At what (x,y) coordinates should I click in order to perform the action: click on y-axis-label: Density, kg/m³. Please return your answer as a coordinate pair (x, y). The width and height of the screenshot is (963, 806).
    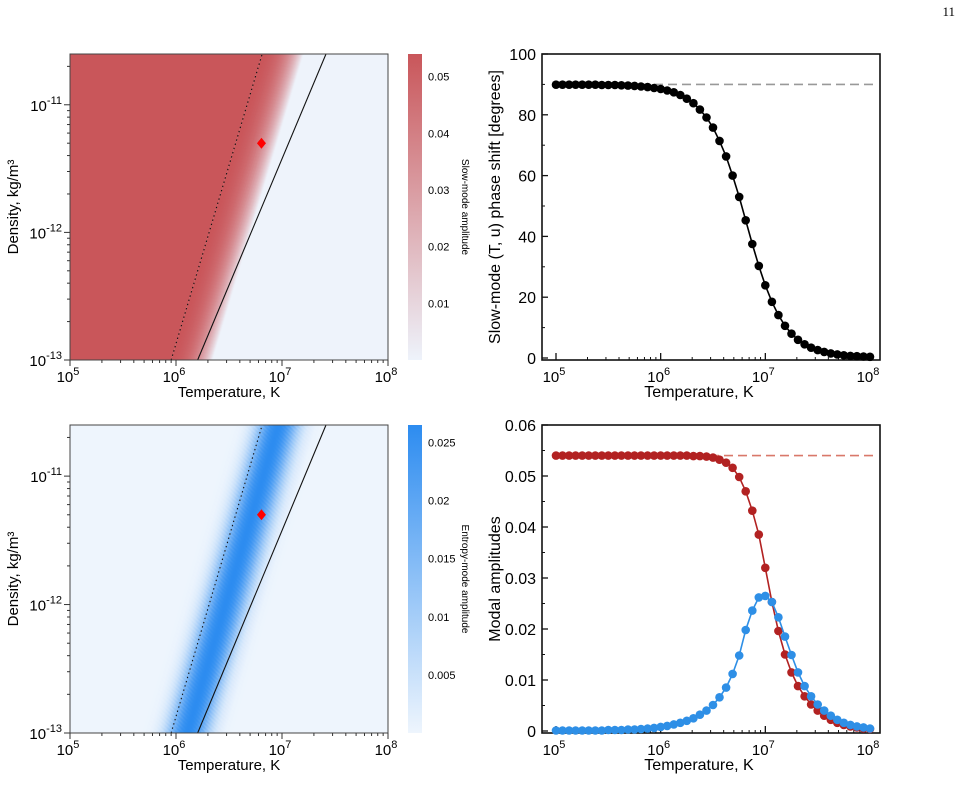
    Looking at the image, I should click on (13, 579).